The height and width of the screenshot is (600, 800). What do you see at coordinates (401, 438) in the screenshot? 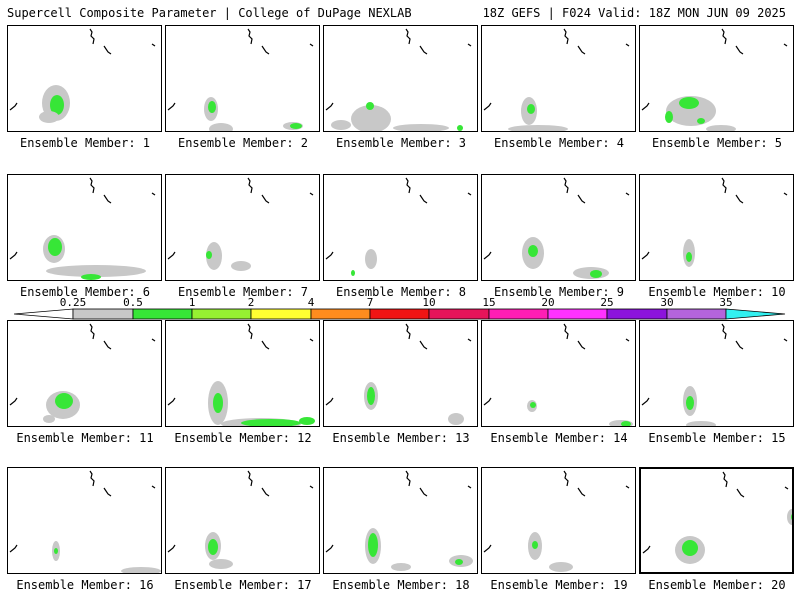
I see `ensemble-member-label: Ensemble Member: 13` at bounding box center [401, 438].